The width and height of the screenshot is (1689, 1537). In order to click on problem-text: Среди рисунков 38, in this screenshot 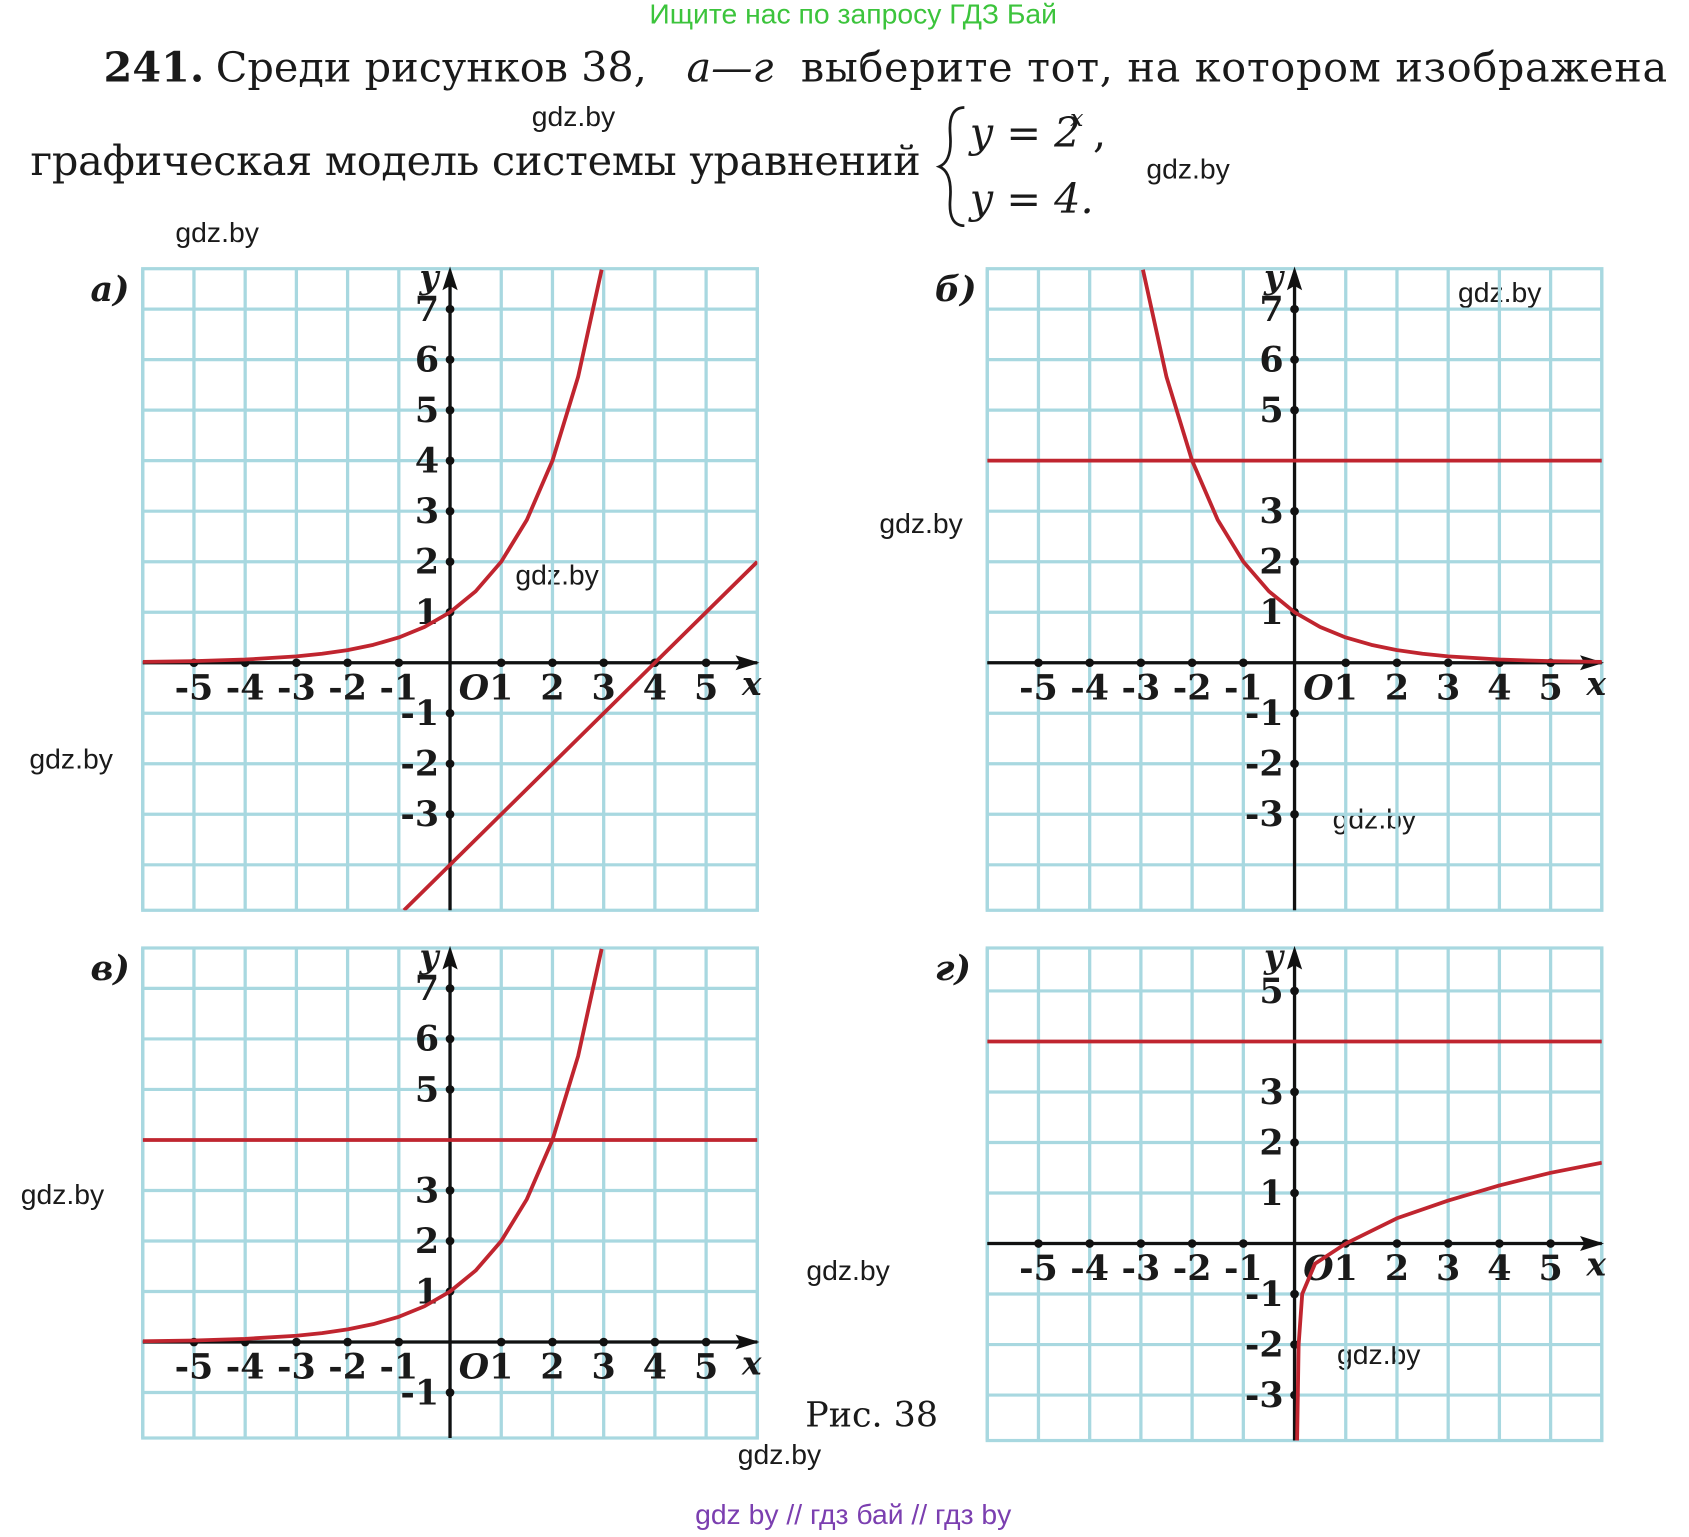, I will do `click(431, 68)`.